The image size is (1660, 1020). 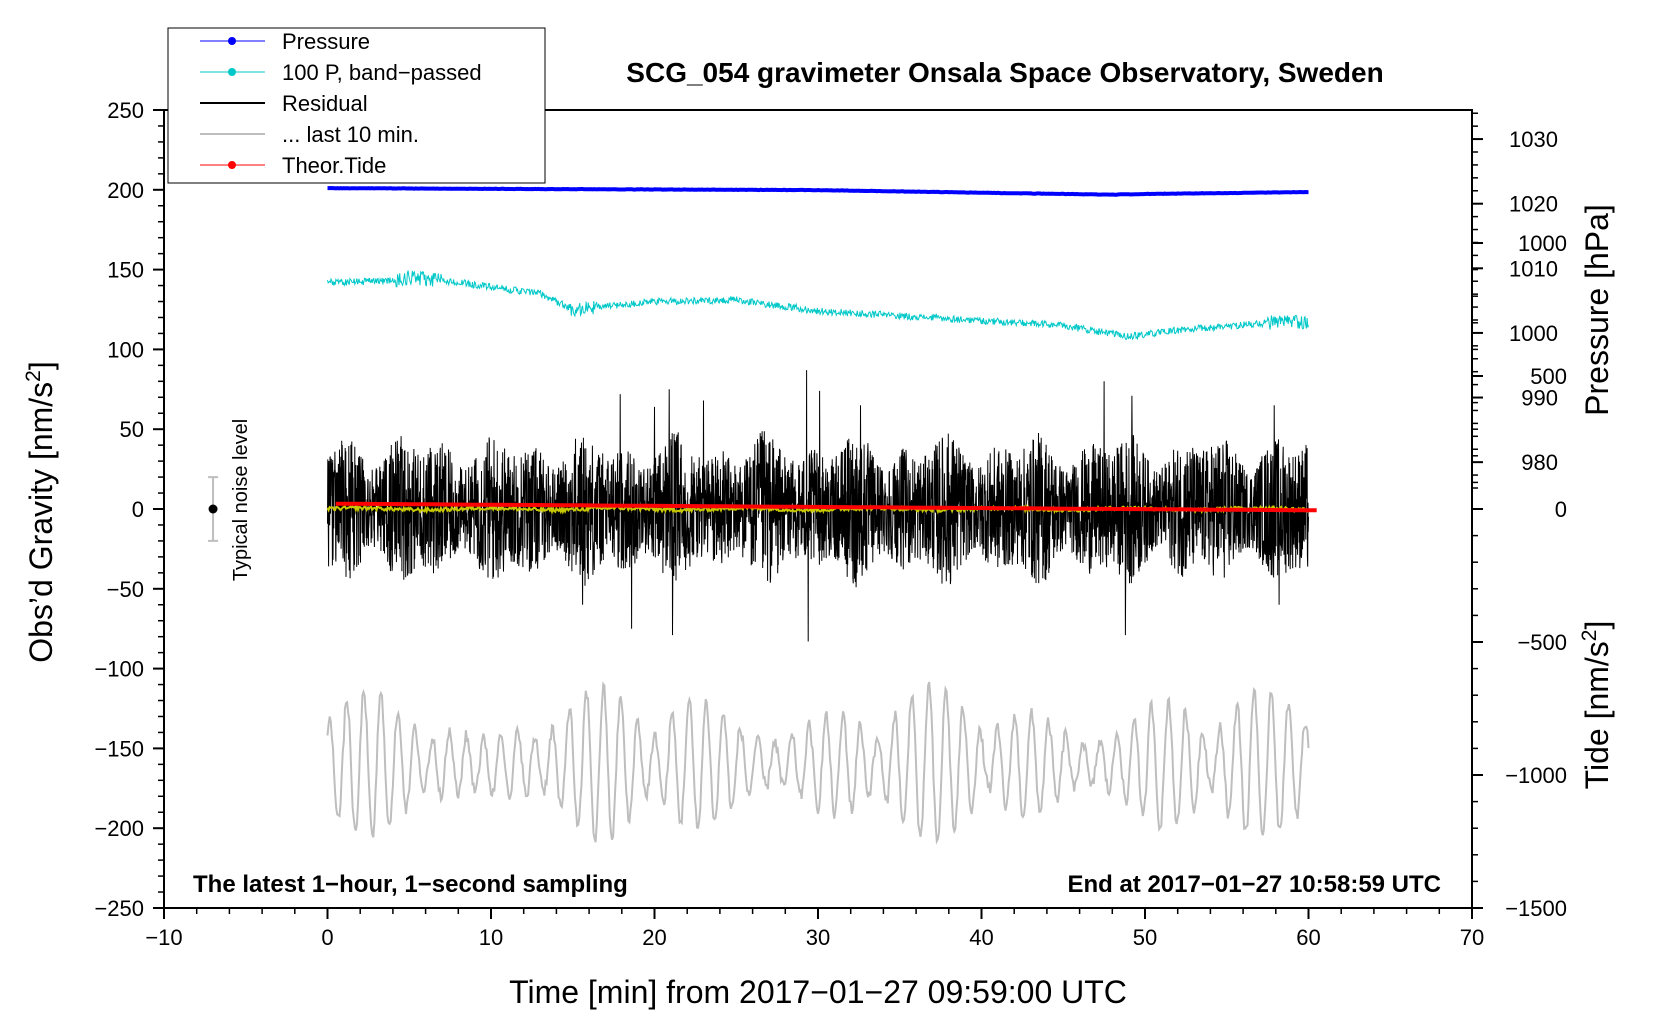 I want to click on tide-axis-label-main: Tide [nm/s, so click(x=1597, y=715).